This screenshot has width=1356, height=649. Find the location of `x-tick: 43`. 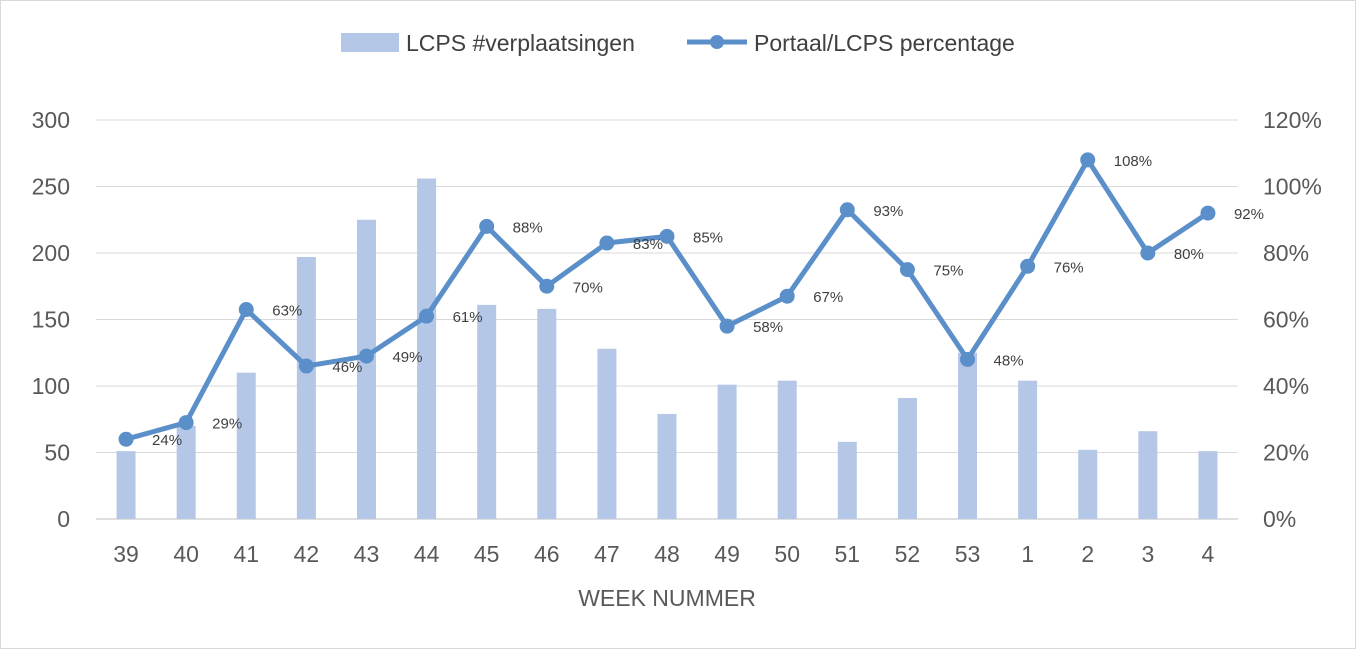

x-tick: 43 is located at coordinates (367, 554).